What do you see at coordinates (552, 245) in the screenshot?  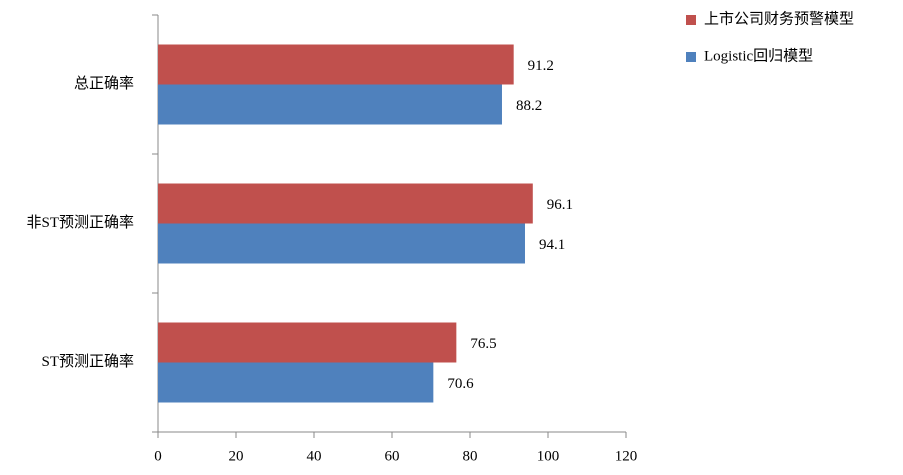 I see `data-label: 94.1` at bounding box center [552, 245].